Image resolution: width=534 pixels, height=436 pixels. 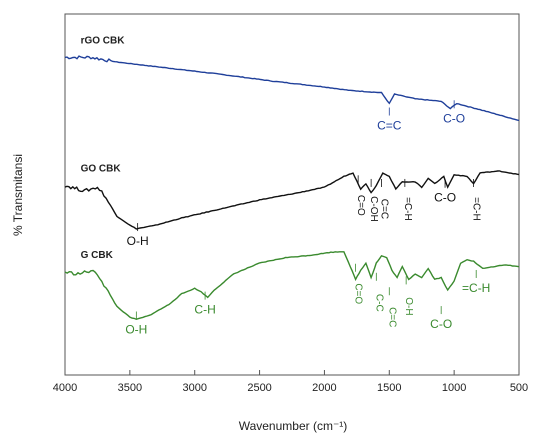 What do you see at coordinates (204, 310) in the screenshot?
I see `peak-annotation: C-H` at bounding box center [204, 310].